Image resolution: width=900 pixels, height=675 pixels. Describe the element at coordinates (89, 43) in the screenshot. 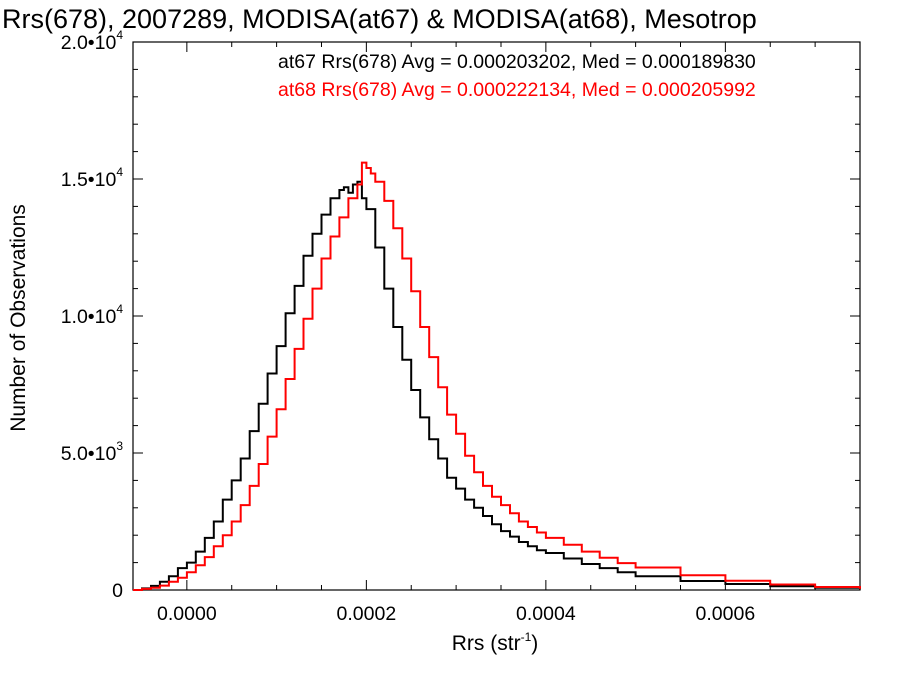

I see `y-tick-label-mantissa: 2.0•10` at that location.